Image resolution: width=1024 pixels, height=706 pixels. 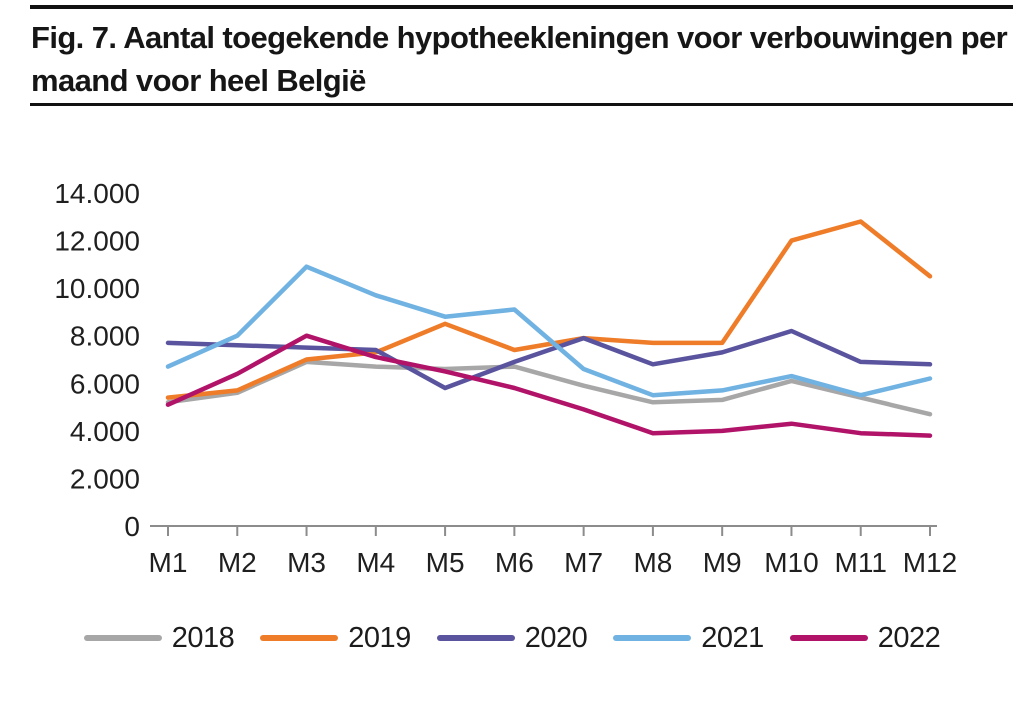 I want to click on legend-label-2019: 2019, so click(x=379, y=637).